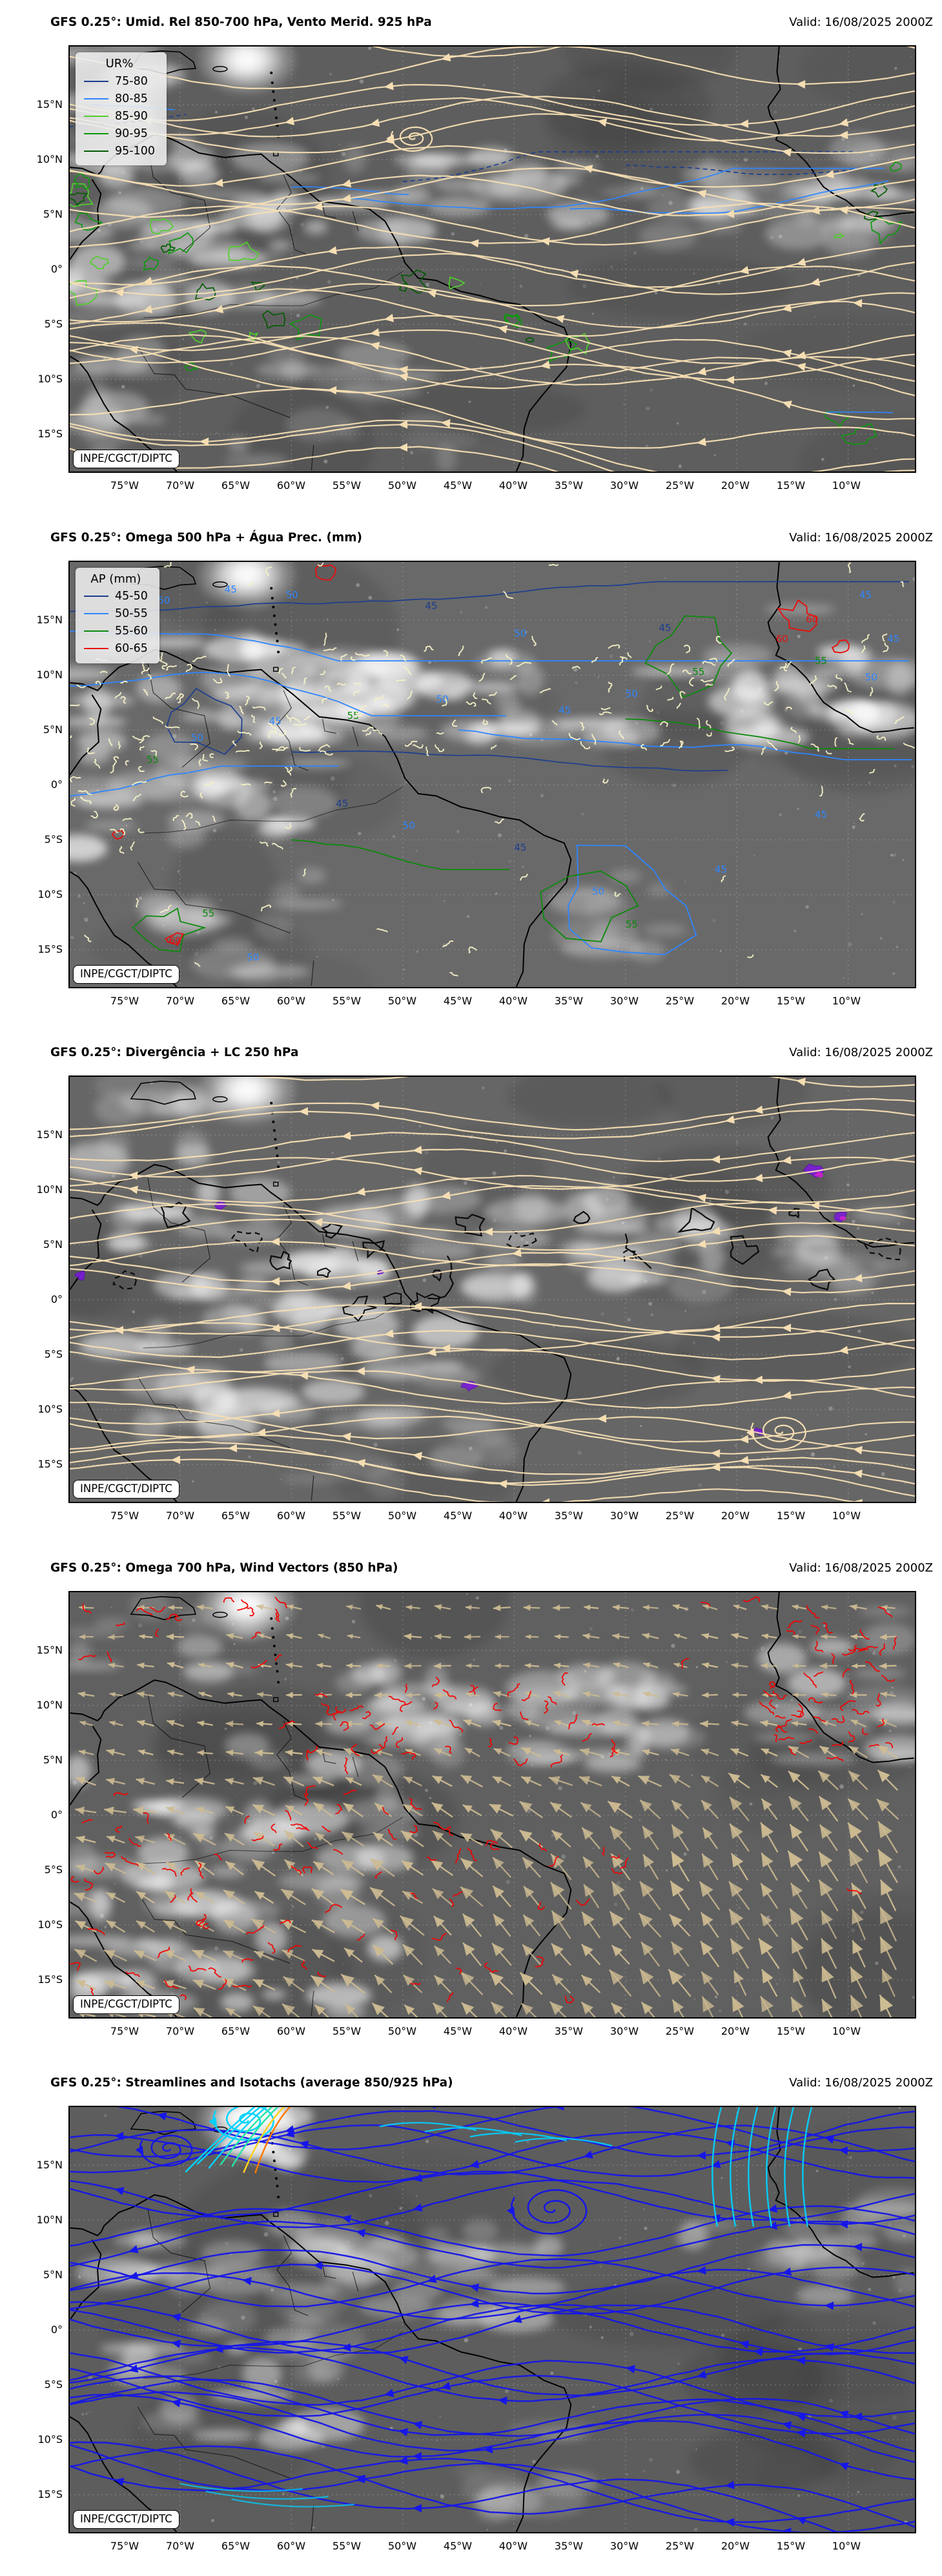 Image resolution: width=942 pixels, height=2576 pixels. What do you see at coordinates (492, 1804) in the screenshot?
I see `map-canvas: INPE/CGCT/DIPTC` at bounding box center [492, 1804].